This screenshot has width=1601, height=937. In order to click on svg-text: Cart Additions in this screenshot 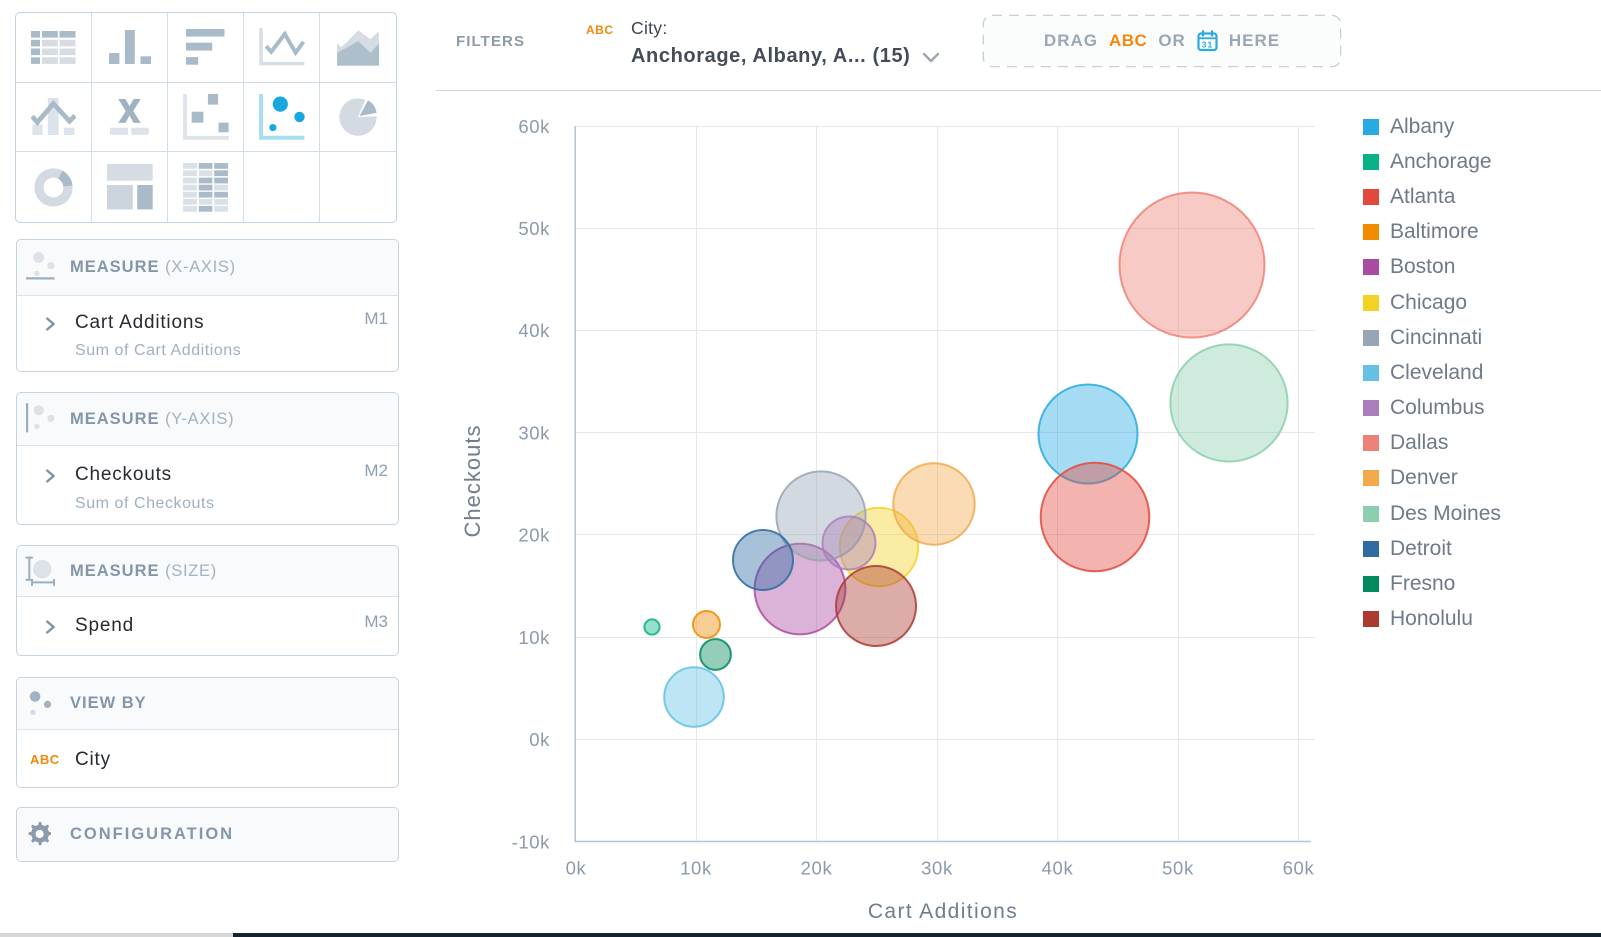, I will do `click(943, 911)`.